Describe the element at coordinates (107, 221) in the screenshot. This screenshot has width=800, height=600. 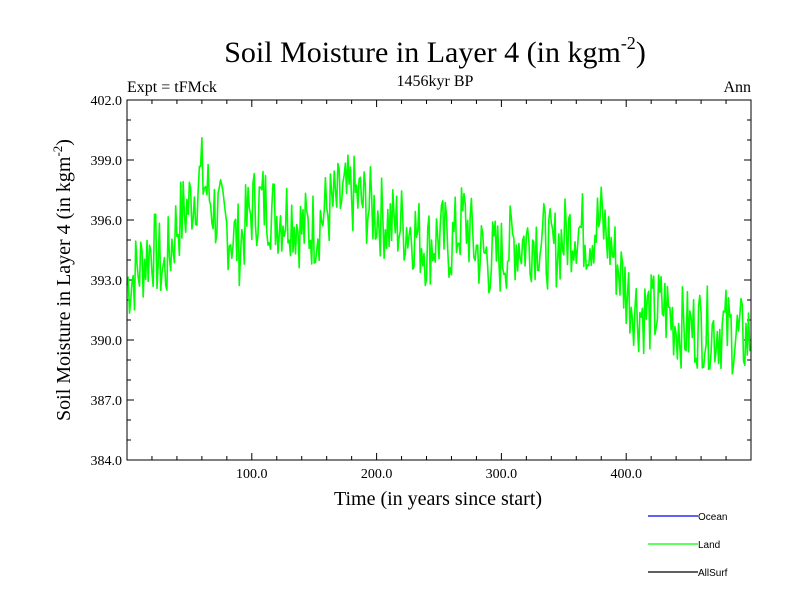
I see `y-tick-label: 396.0` at that location.